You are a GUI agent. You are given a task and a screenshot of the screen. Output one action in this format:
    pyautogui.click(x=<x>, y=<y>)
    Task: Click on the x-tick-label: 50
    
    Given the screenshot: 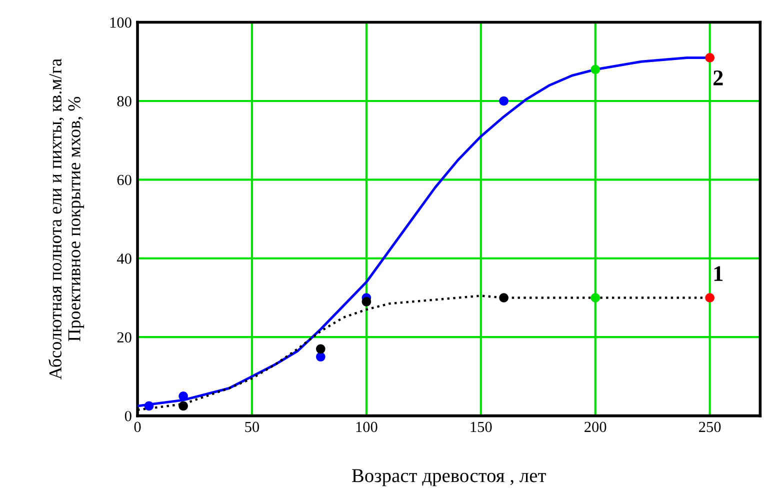 What is the action you would take?
    pyautogui.click(x=252, y=427)
    